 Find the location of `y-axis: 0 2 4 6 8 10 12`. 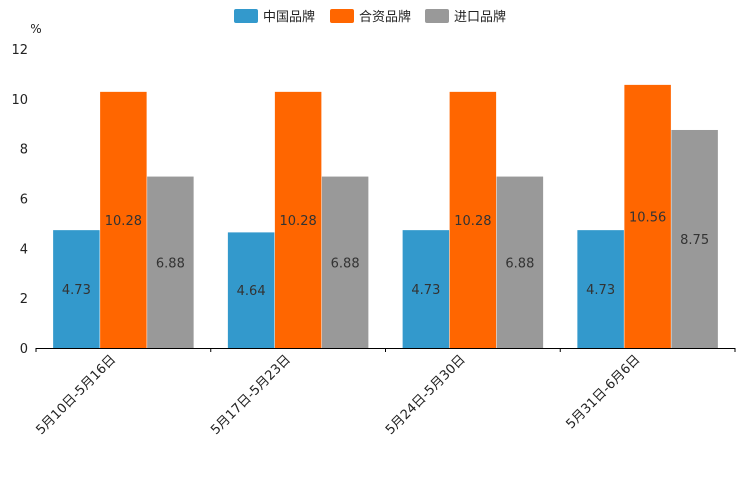

y-axis: 0 2 4 6 8 10 12 is located at coordinates (19, 200).